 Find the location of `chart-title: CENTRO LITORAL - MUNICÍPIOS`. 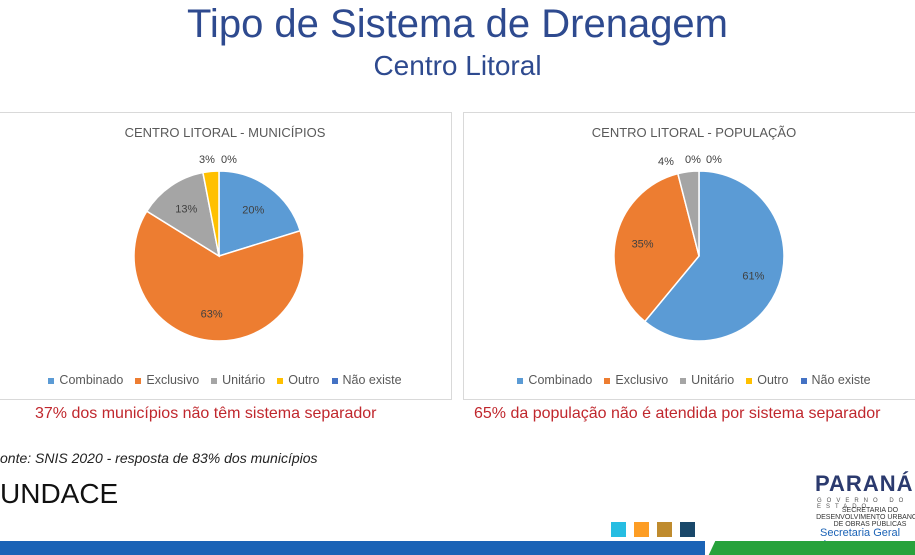

chart-title: CENTRO LITORAL - MUNICÍPIOS is located at coordinates (225, 132).